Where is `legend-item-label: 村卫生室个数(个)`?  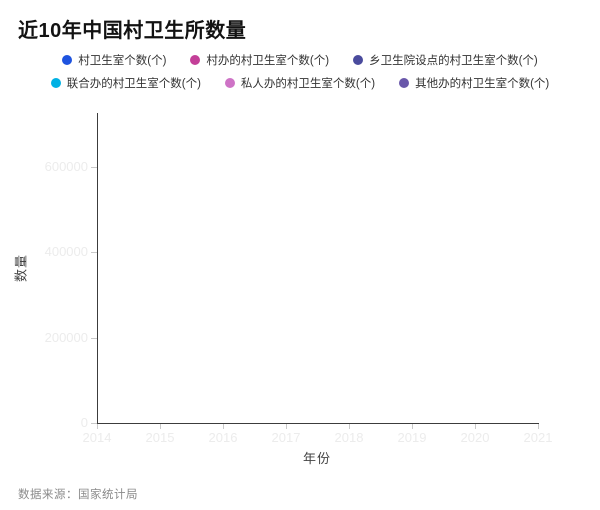 legend-item-label: 村卫生室个数(个) is located at coordinates (122, 61).